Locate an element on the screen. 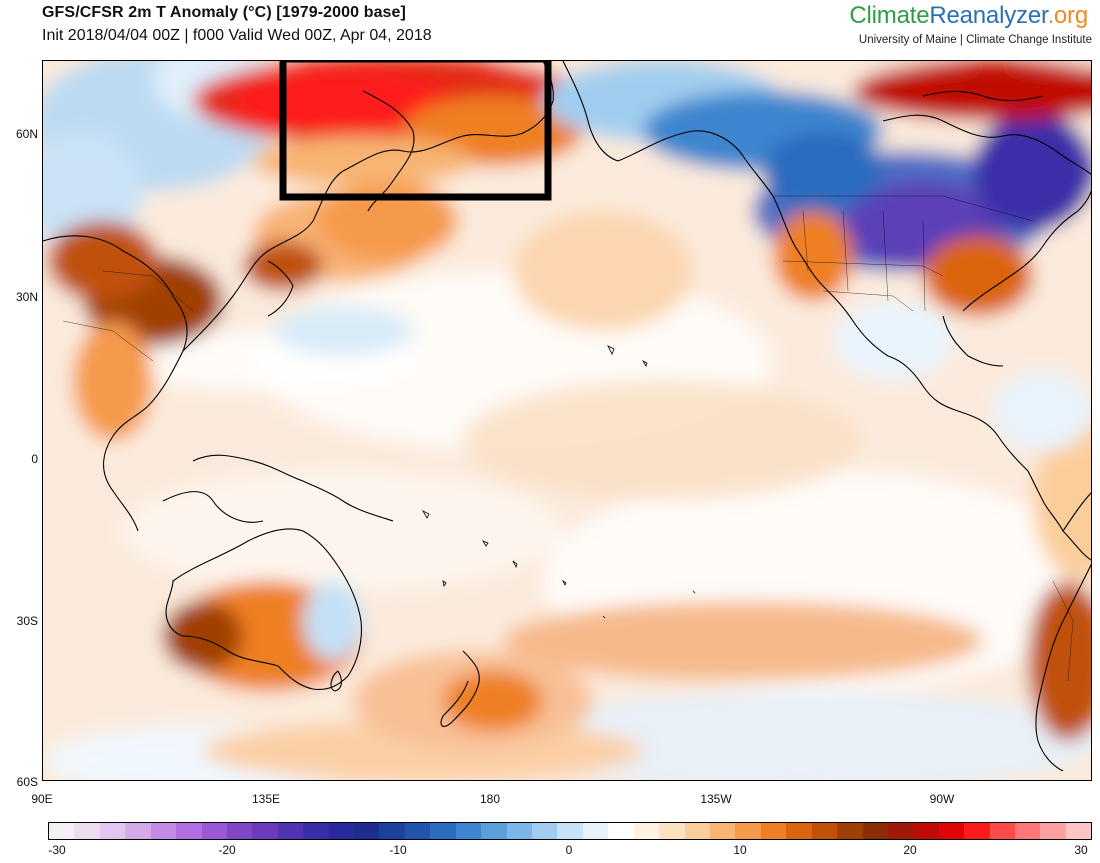 The image size is (1100, 863). brand-logo: ClimateReanalyzer.org is located at coordinates (968, 16).